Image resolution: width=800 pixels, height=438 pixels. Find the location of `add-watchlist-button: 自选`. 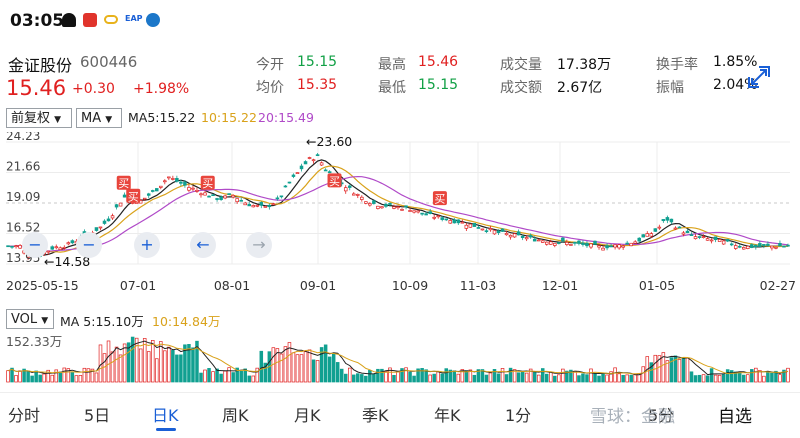

add-watchlist-button: 自选 is located at coordinates (735, 417).